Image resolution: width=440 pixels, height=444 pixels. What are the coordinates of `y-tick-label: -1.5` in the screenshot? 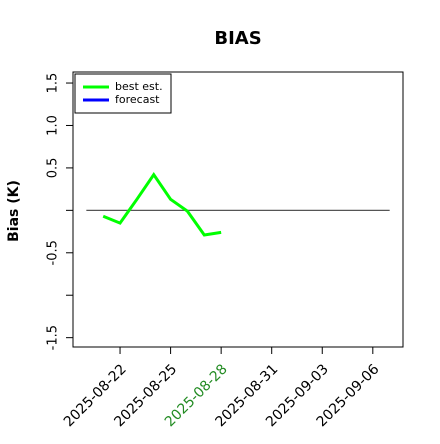 It's located at (53, 337).